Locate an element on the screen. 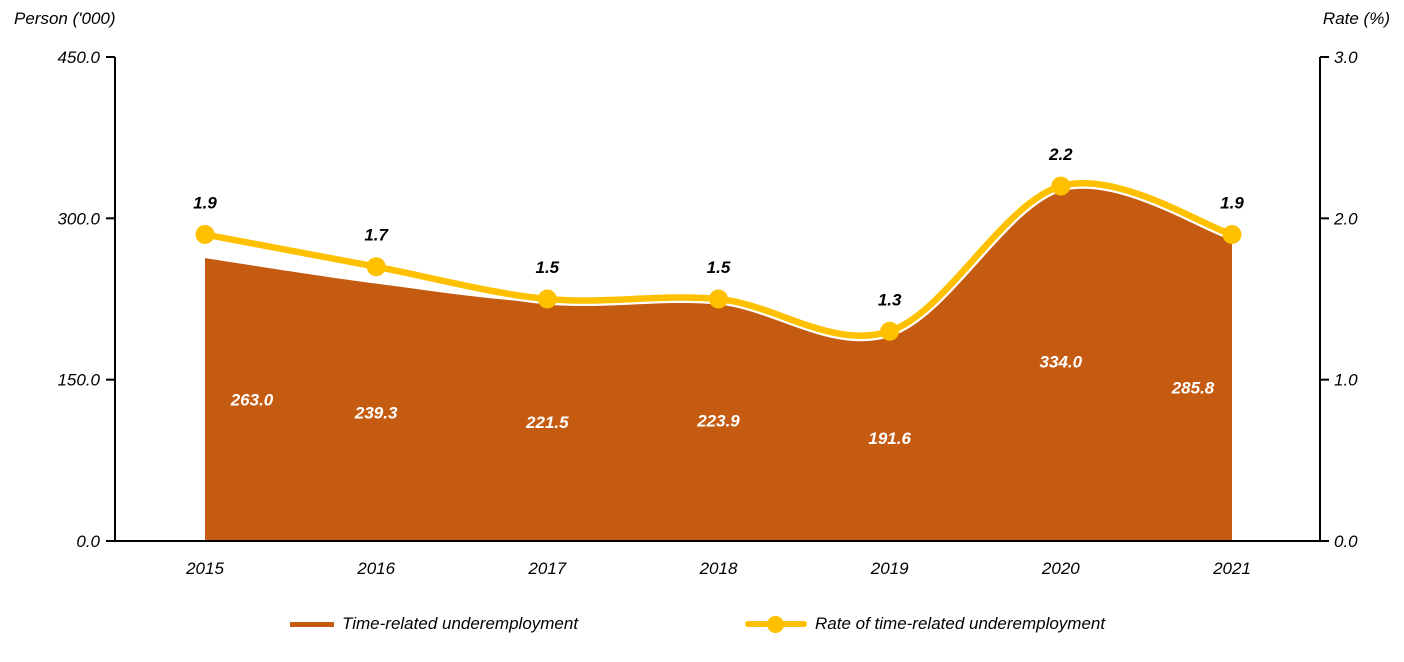 This screenshot has height=662, width=1404. area-value-label-2017: 221.5 is located at coordinates (547, 422).